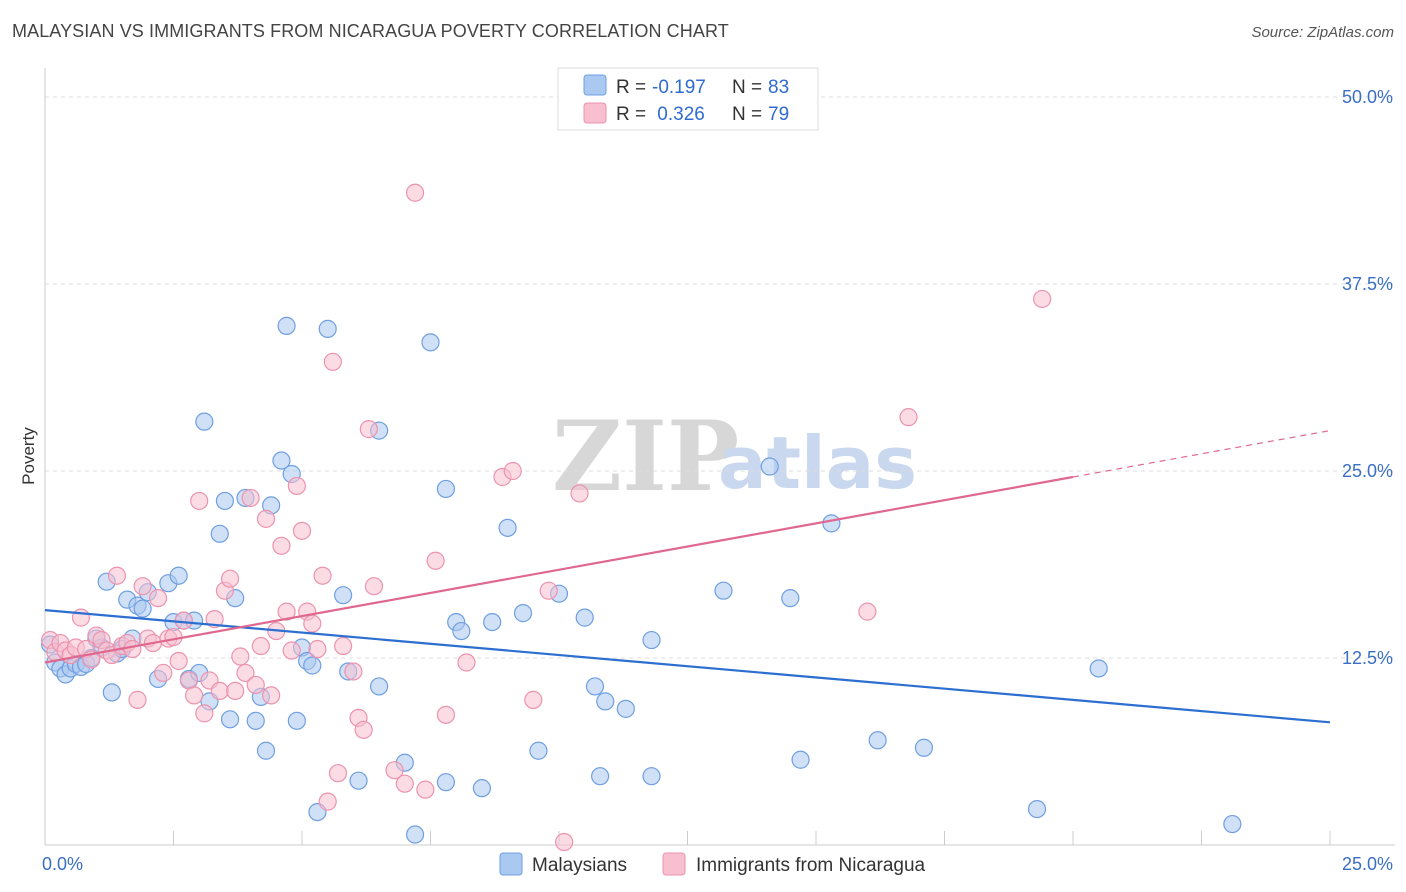  What do you see at coordinates (1367, 471) in the screenshot?
I see `y-tick-label-1: 25.0%` at bounding box center [1367, 471].